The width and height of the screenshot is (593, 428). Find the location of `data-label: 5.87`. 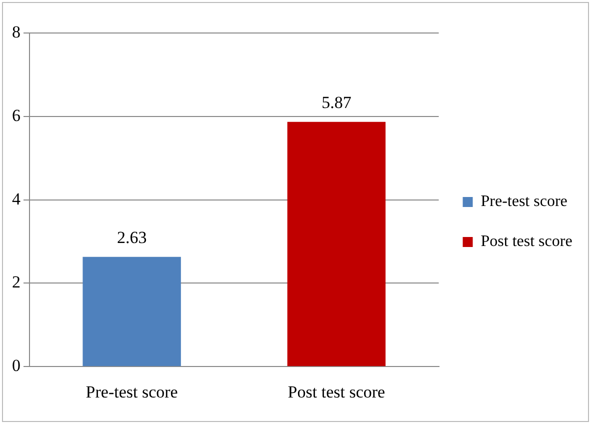

data-label: 5.87 is located at coordinates (337, 102).